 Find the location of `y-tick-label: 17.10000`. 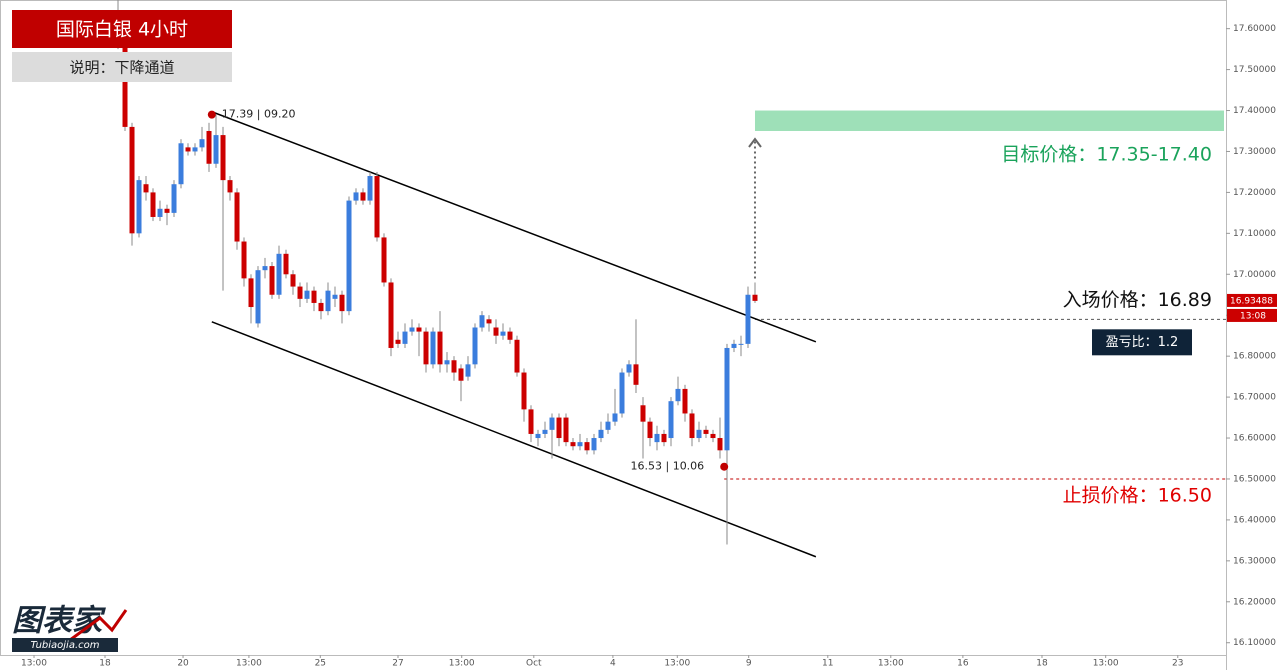

y-tick-label: 17.10000 is located at coordinates (1254, 234).